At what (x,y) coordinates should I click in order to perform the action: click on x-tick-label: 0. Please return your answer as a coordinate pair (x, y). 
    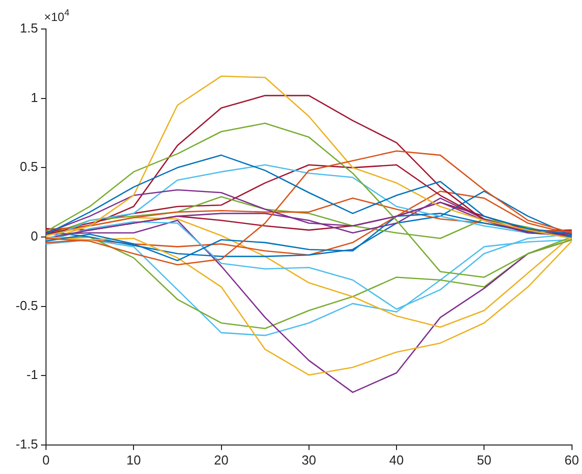
    Looking at the image, I should click on (46, 460).